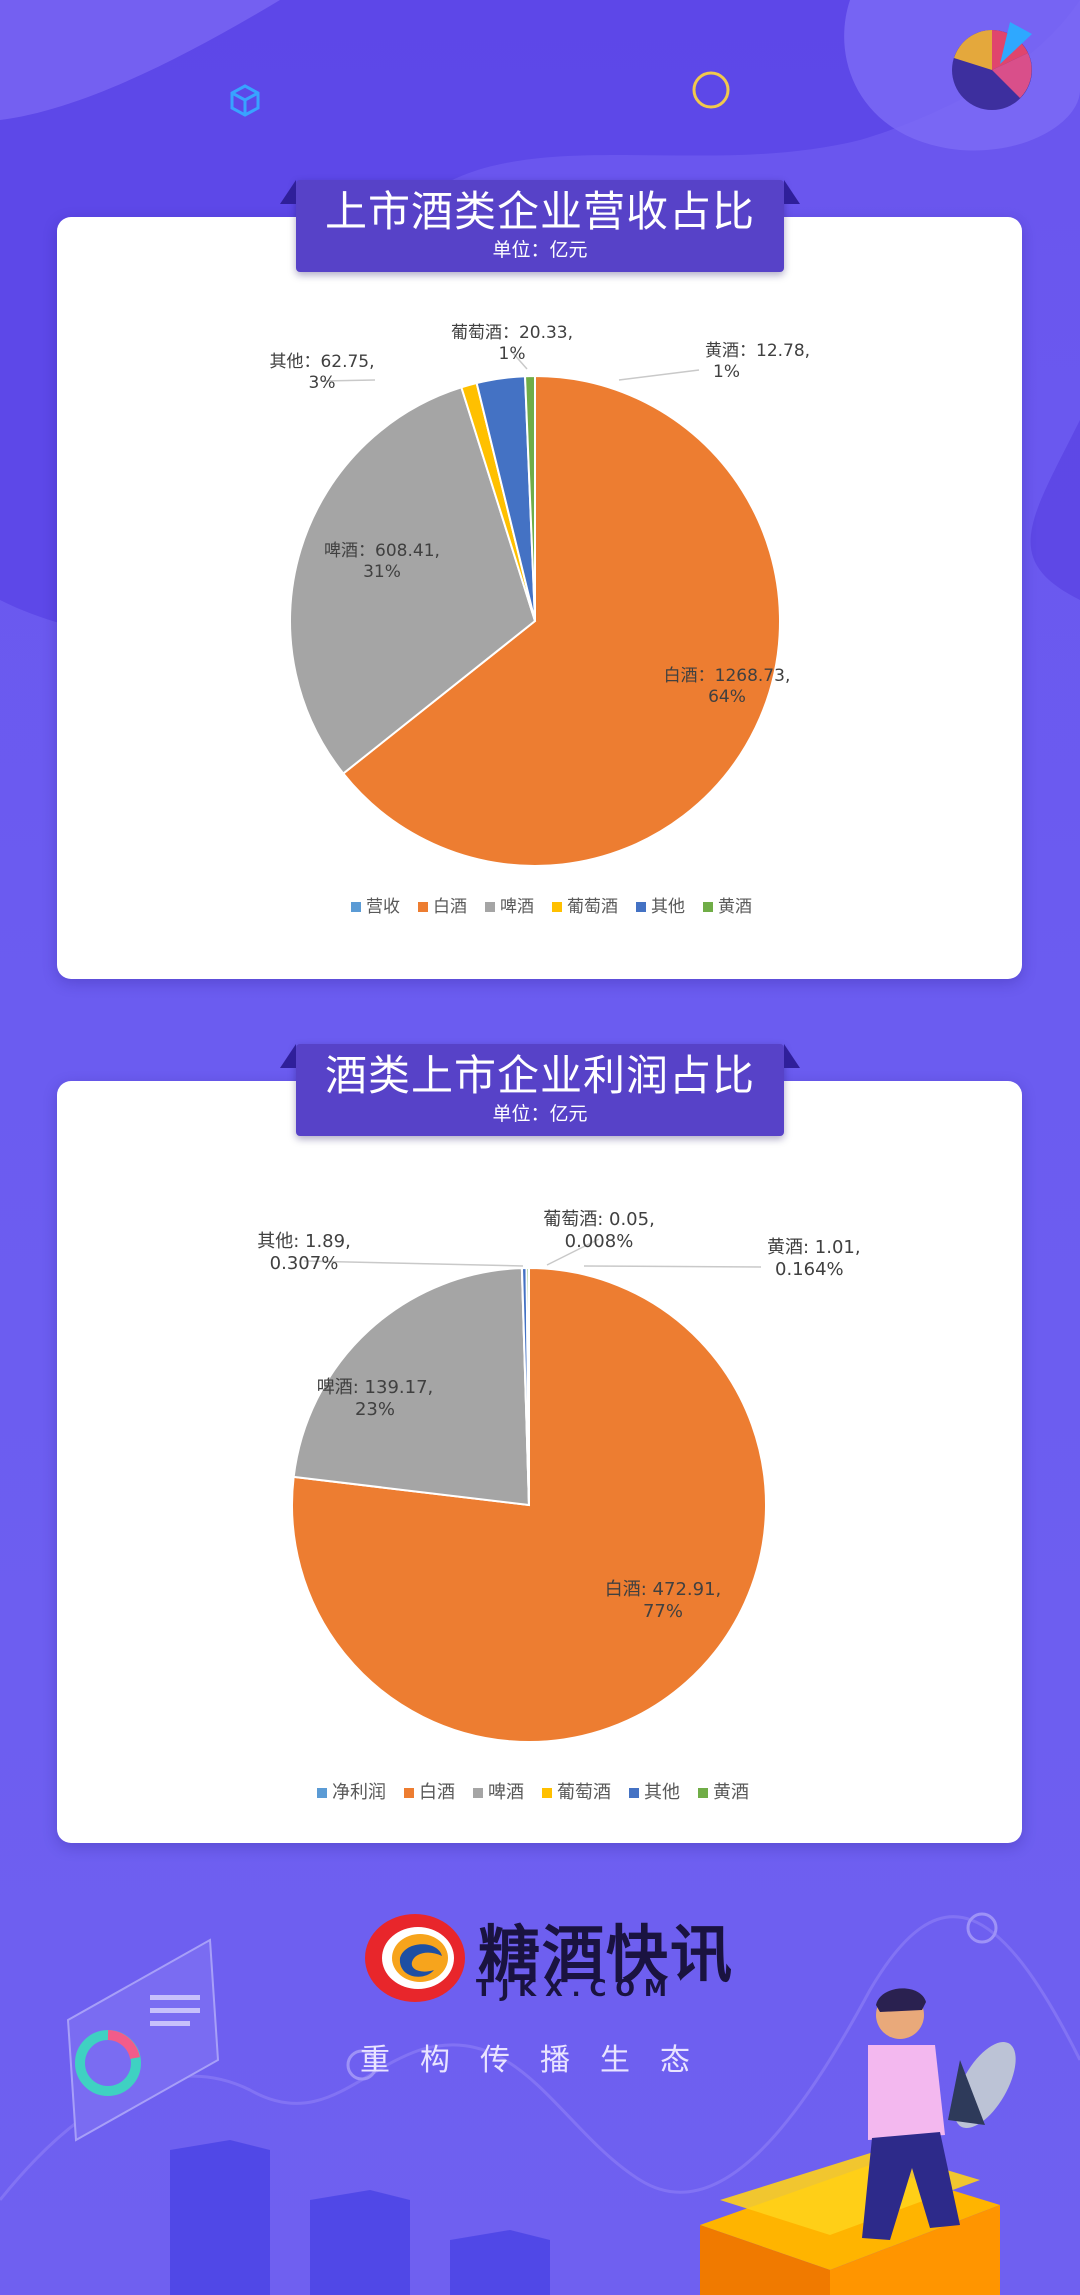  What do you see at coordinates (727, 686) in the screenshot?
I see `data-label: 白酒：1268.73, 64%` at bounding box center [727, 686].